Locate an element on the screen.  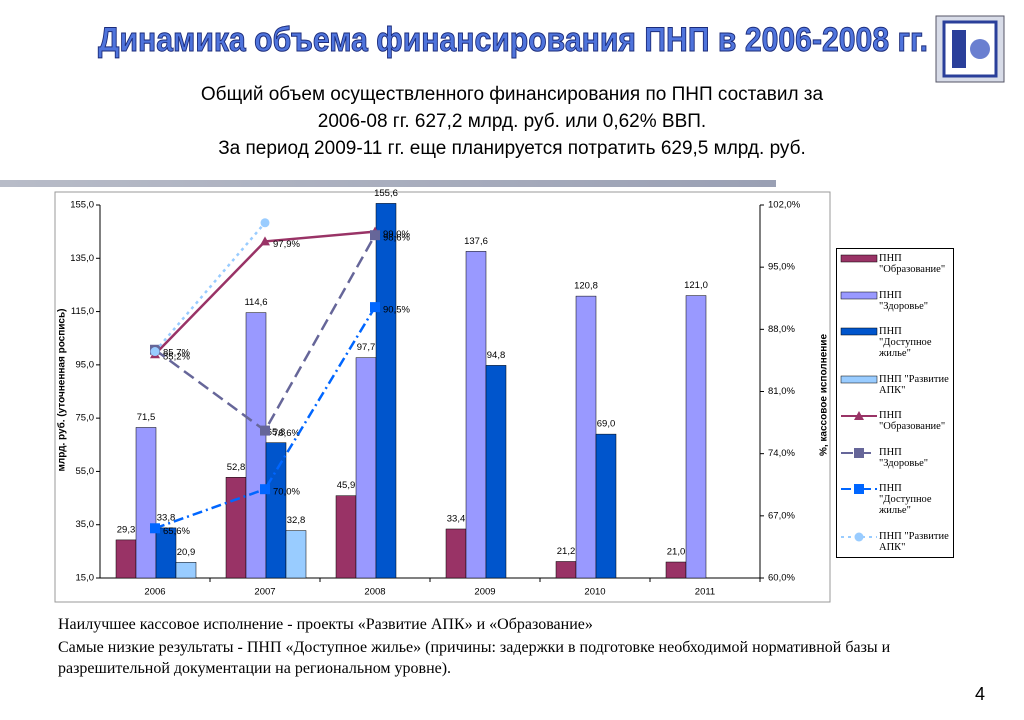
y-tick-label: 155,0 is located at coordinates (82, 205).